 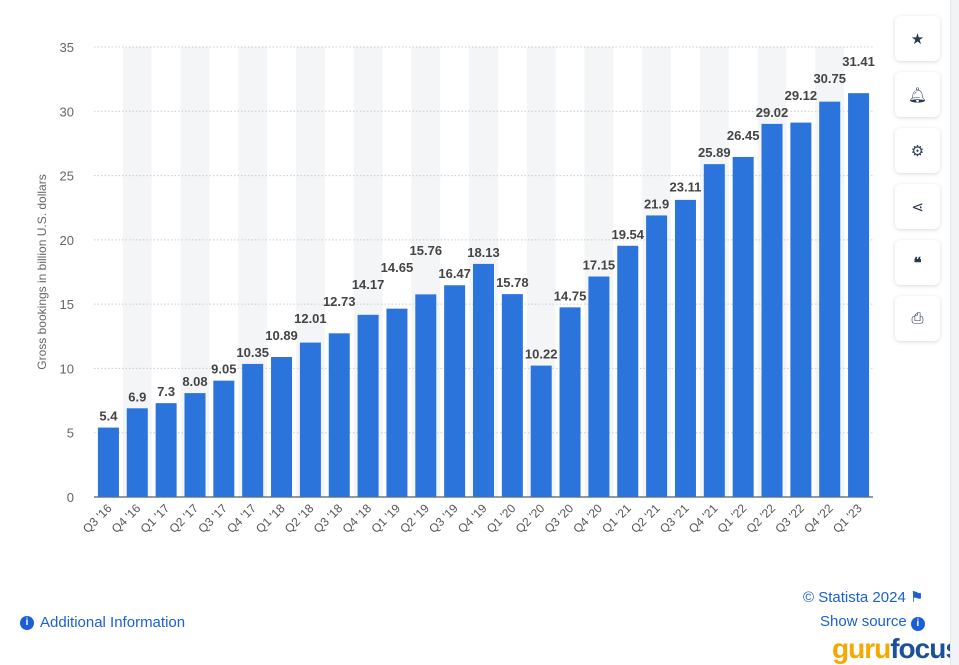 I want to click on x-tick-label: Q3 '19, so click(x=443, y=518).